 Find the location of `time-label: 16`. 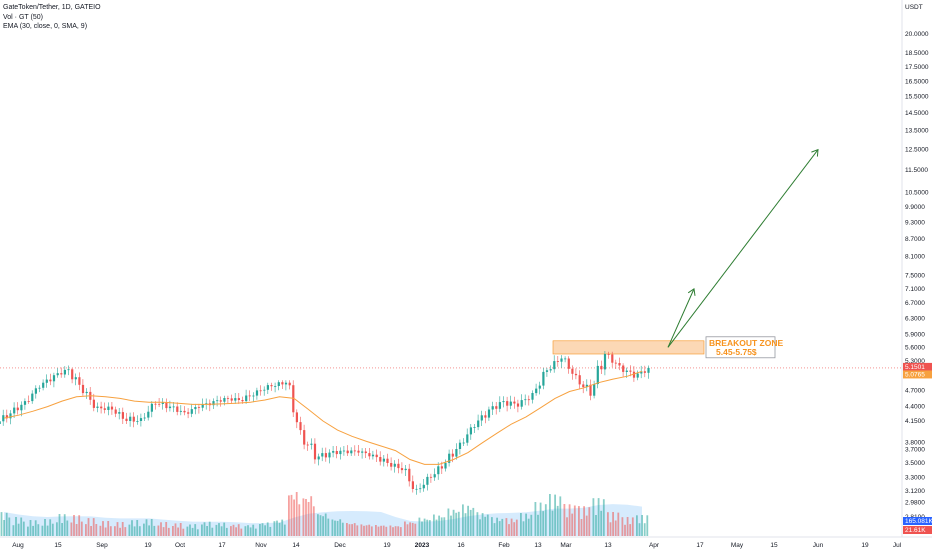

time-label: 16 is located at coordinates (461, 545).